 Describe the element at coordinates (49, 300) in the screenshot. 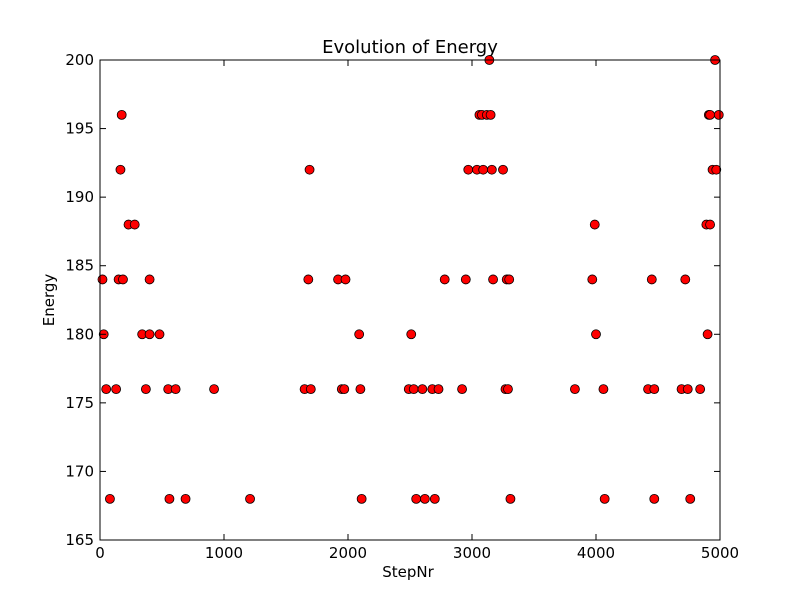

I see `y-axis-title: Energy` at that location.